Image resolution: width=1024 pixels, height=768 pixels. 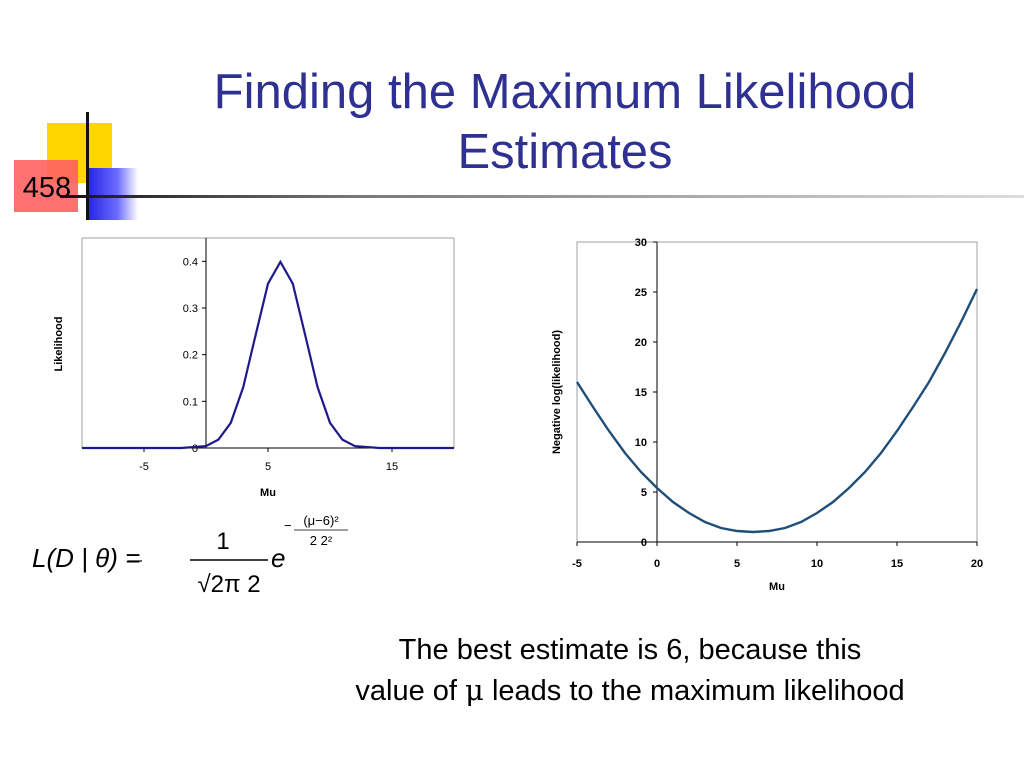 I want to click on decor-horizontal-line, so click(x=542, y=196).